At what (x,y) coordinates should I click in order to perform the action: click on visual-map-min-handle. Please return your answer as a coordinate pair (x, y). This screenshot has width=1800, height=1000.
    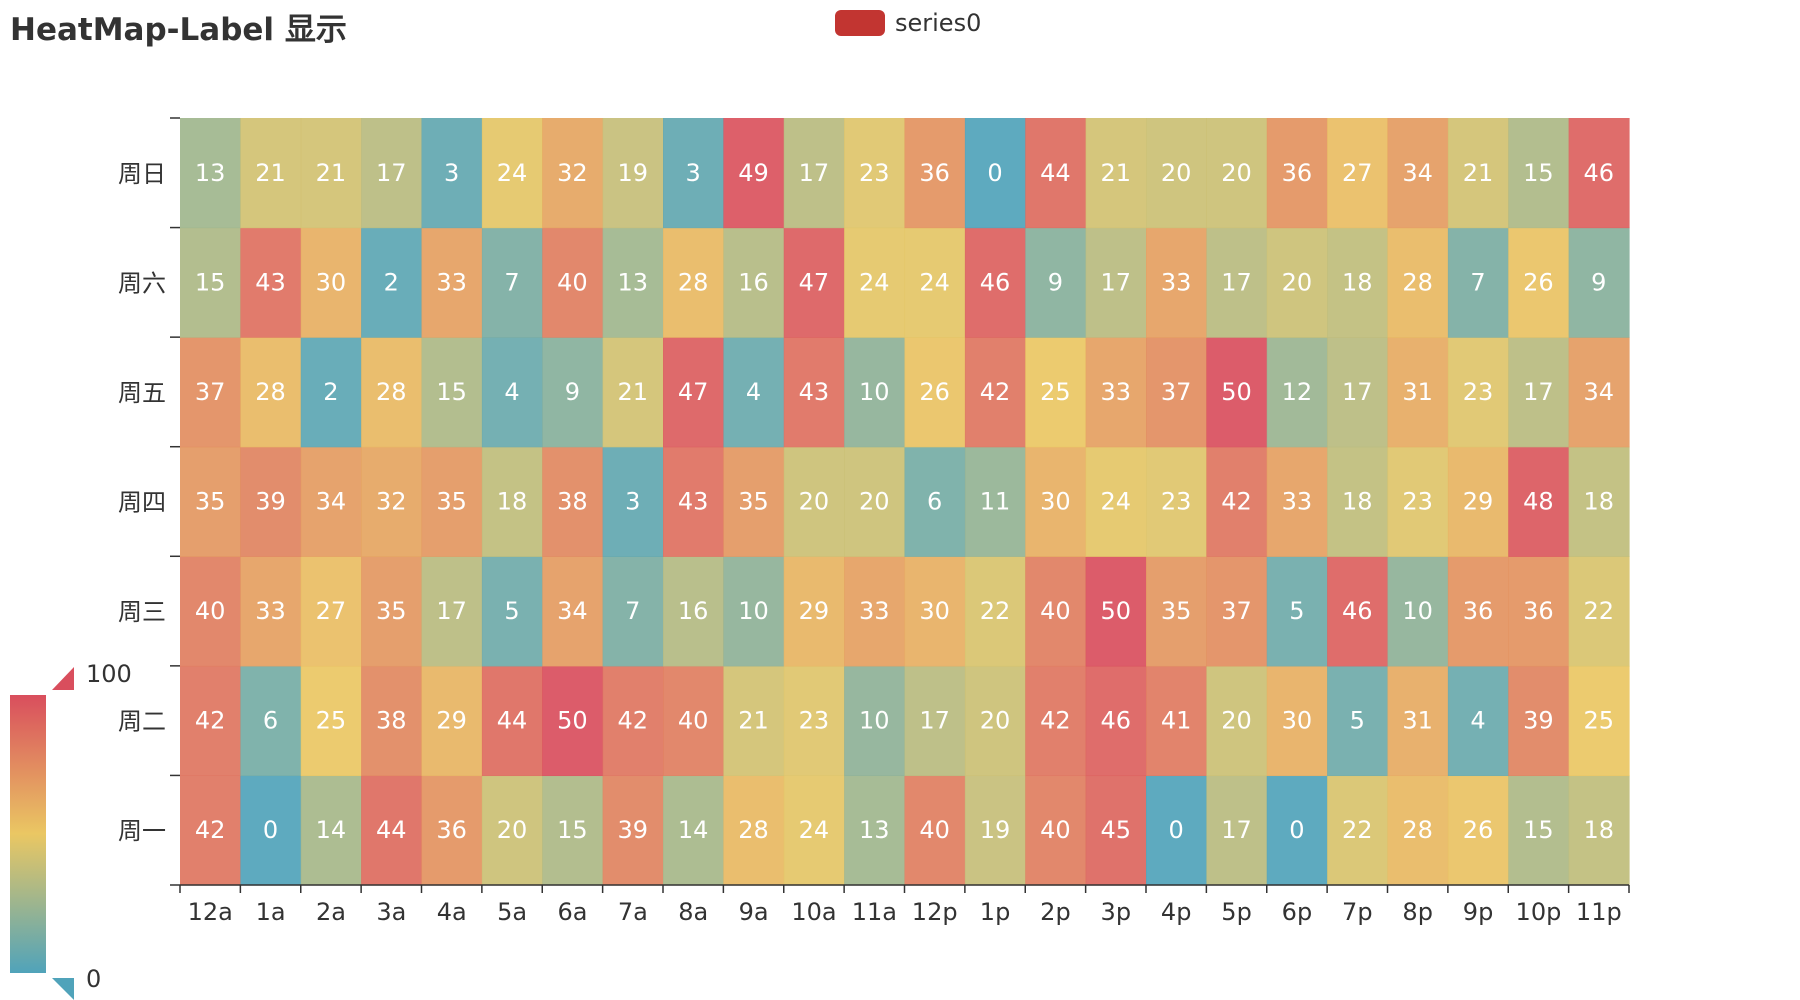
    Looking at the image, I should click on (63, 989).